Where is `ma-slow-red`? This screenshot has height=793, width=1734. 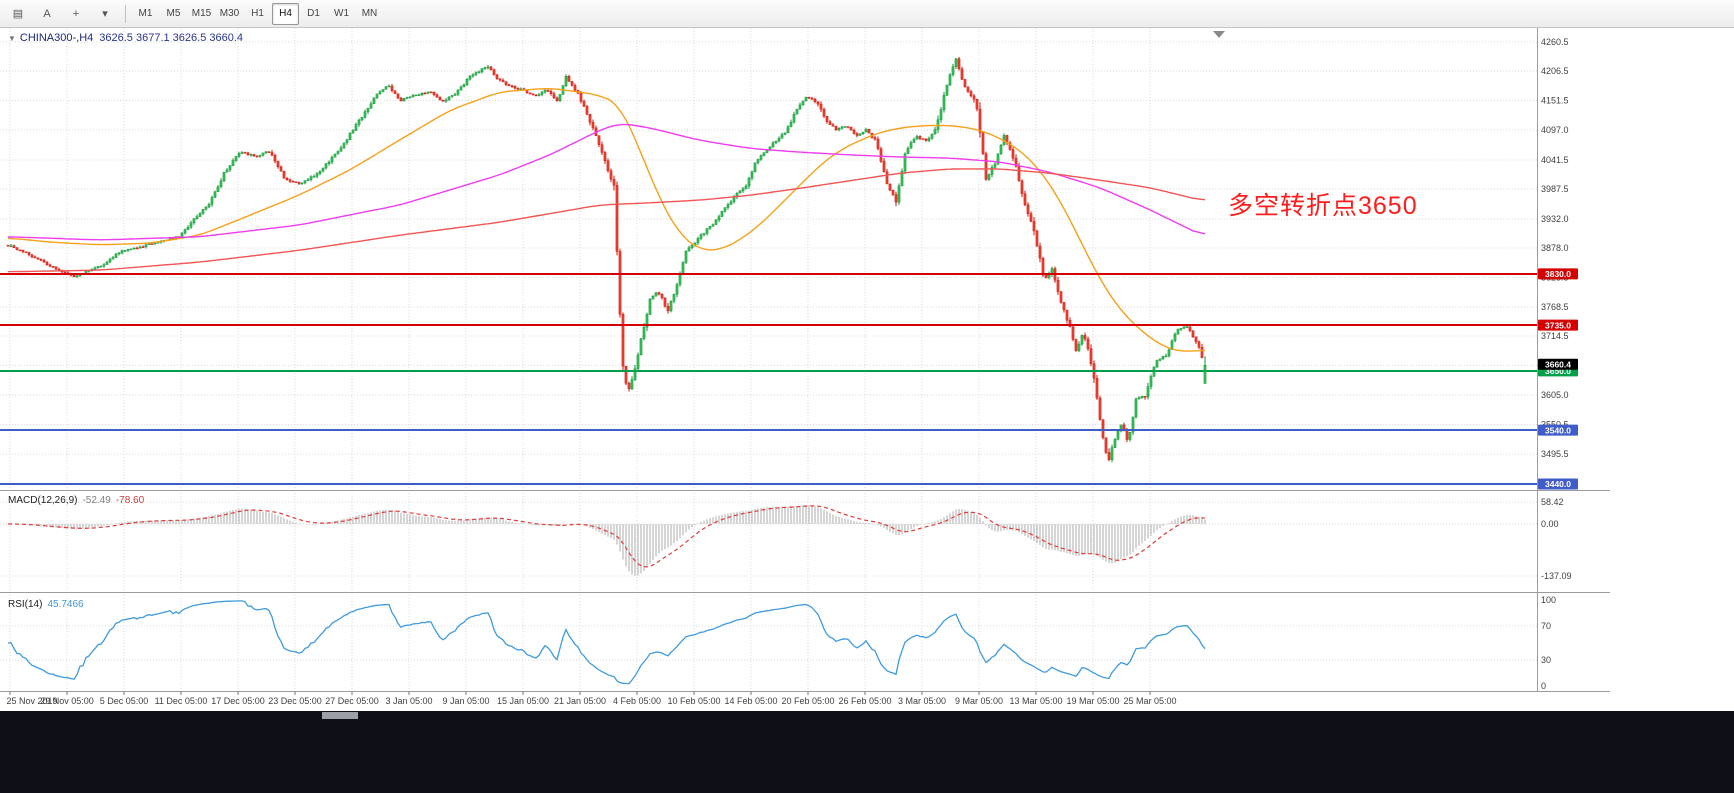 ma-slow-red is located at coordinates (606, 220).